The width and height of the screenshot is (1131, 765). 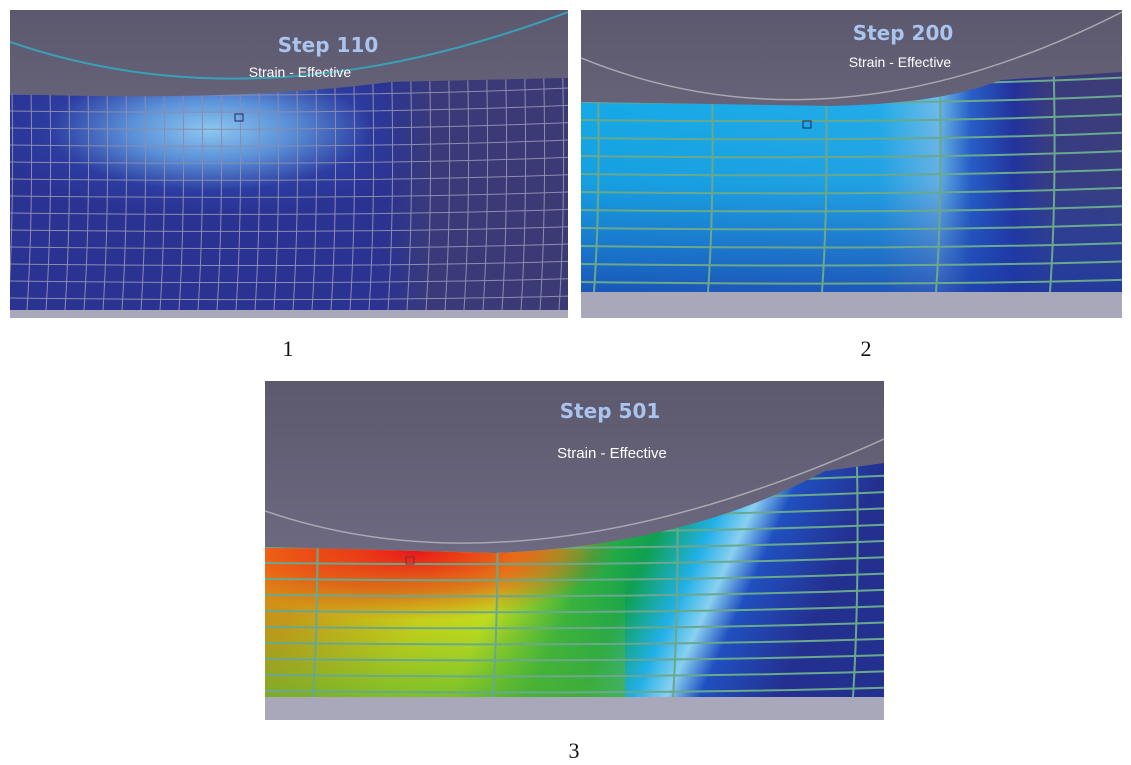 What do you see at coordinates (903, 33) in the screenshot?
I see `step-title: Step 200` at bounding box center [903, 33].